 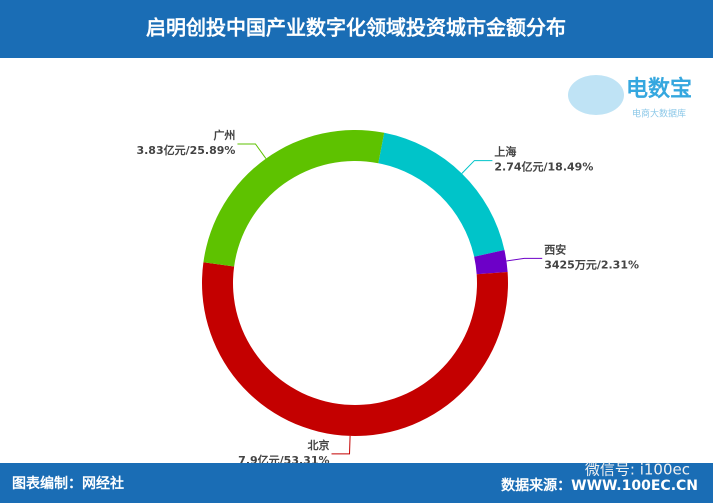 I want to click on slice-value-label: 3.83亿元/25.89%, so click(x=185, y=150).